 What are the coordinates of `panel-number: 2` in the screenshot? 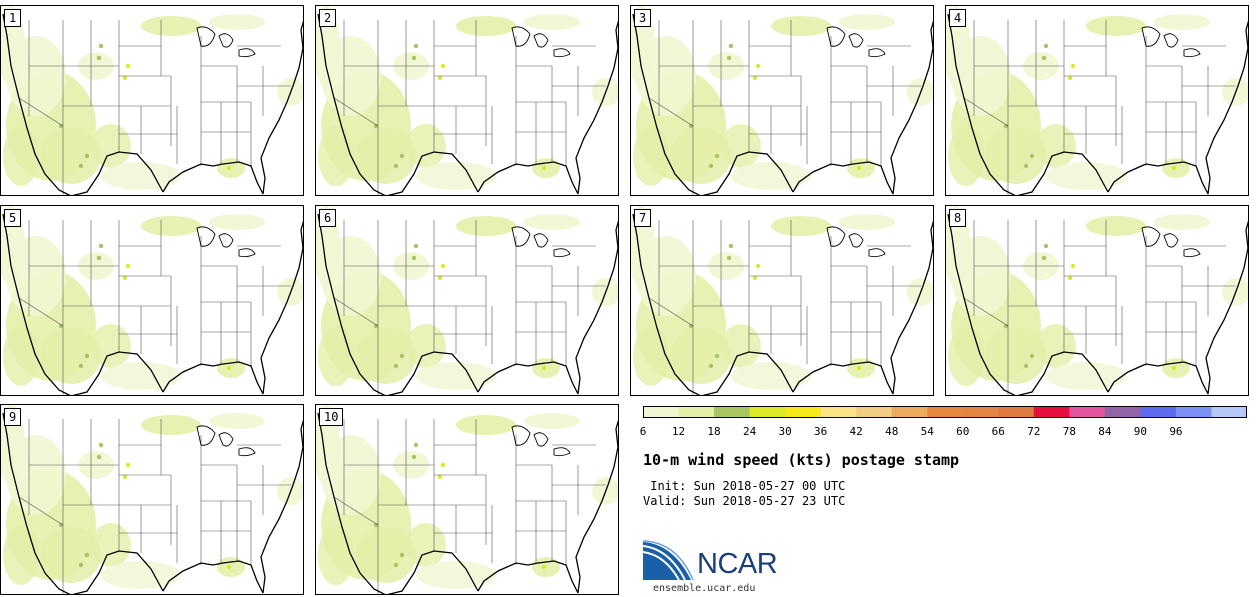 It's located at (328, 18).